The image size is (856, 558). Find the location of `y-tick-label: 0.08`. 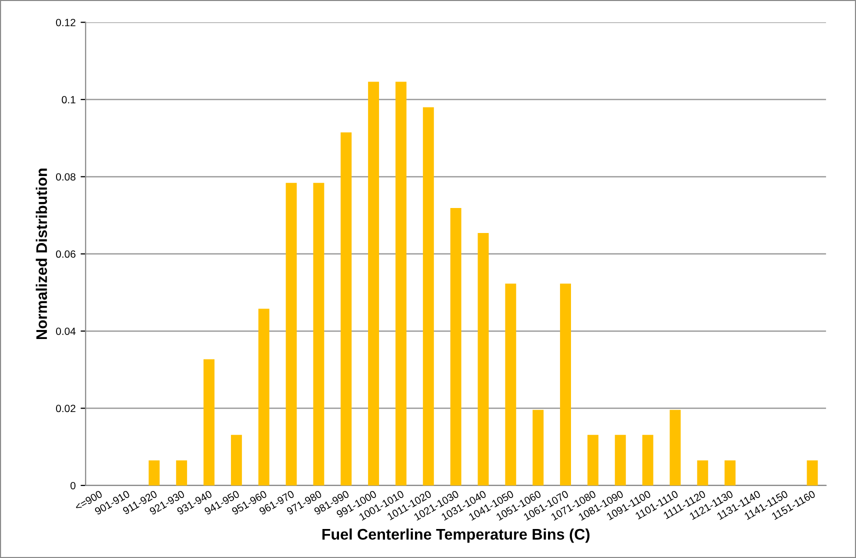

y-tick-label: 0.08 is located at coordinates (66, 177).